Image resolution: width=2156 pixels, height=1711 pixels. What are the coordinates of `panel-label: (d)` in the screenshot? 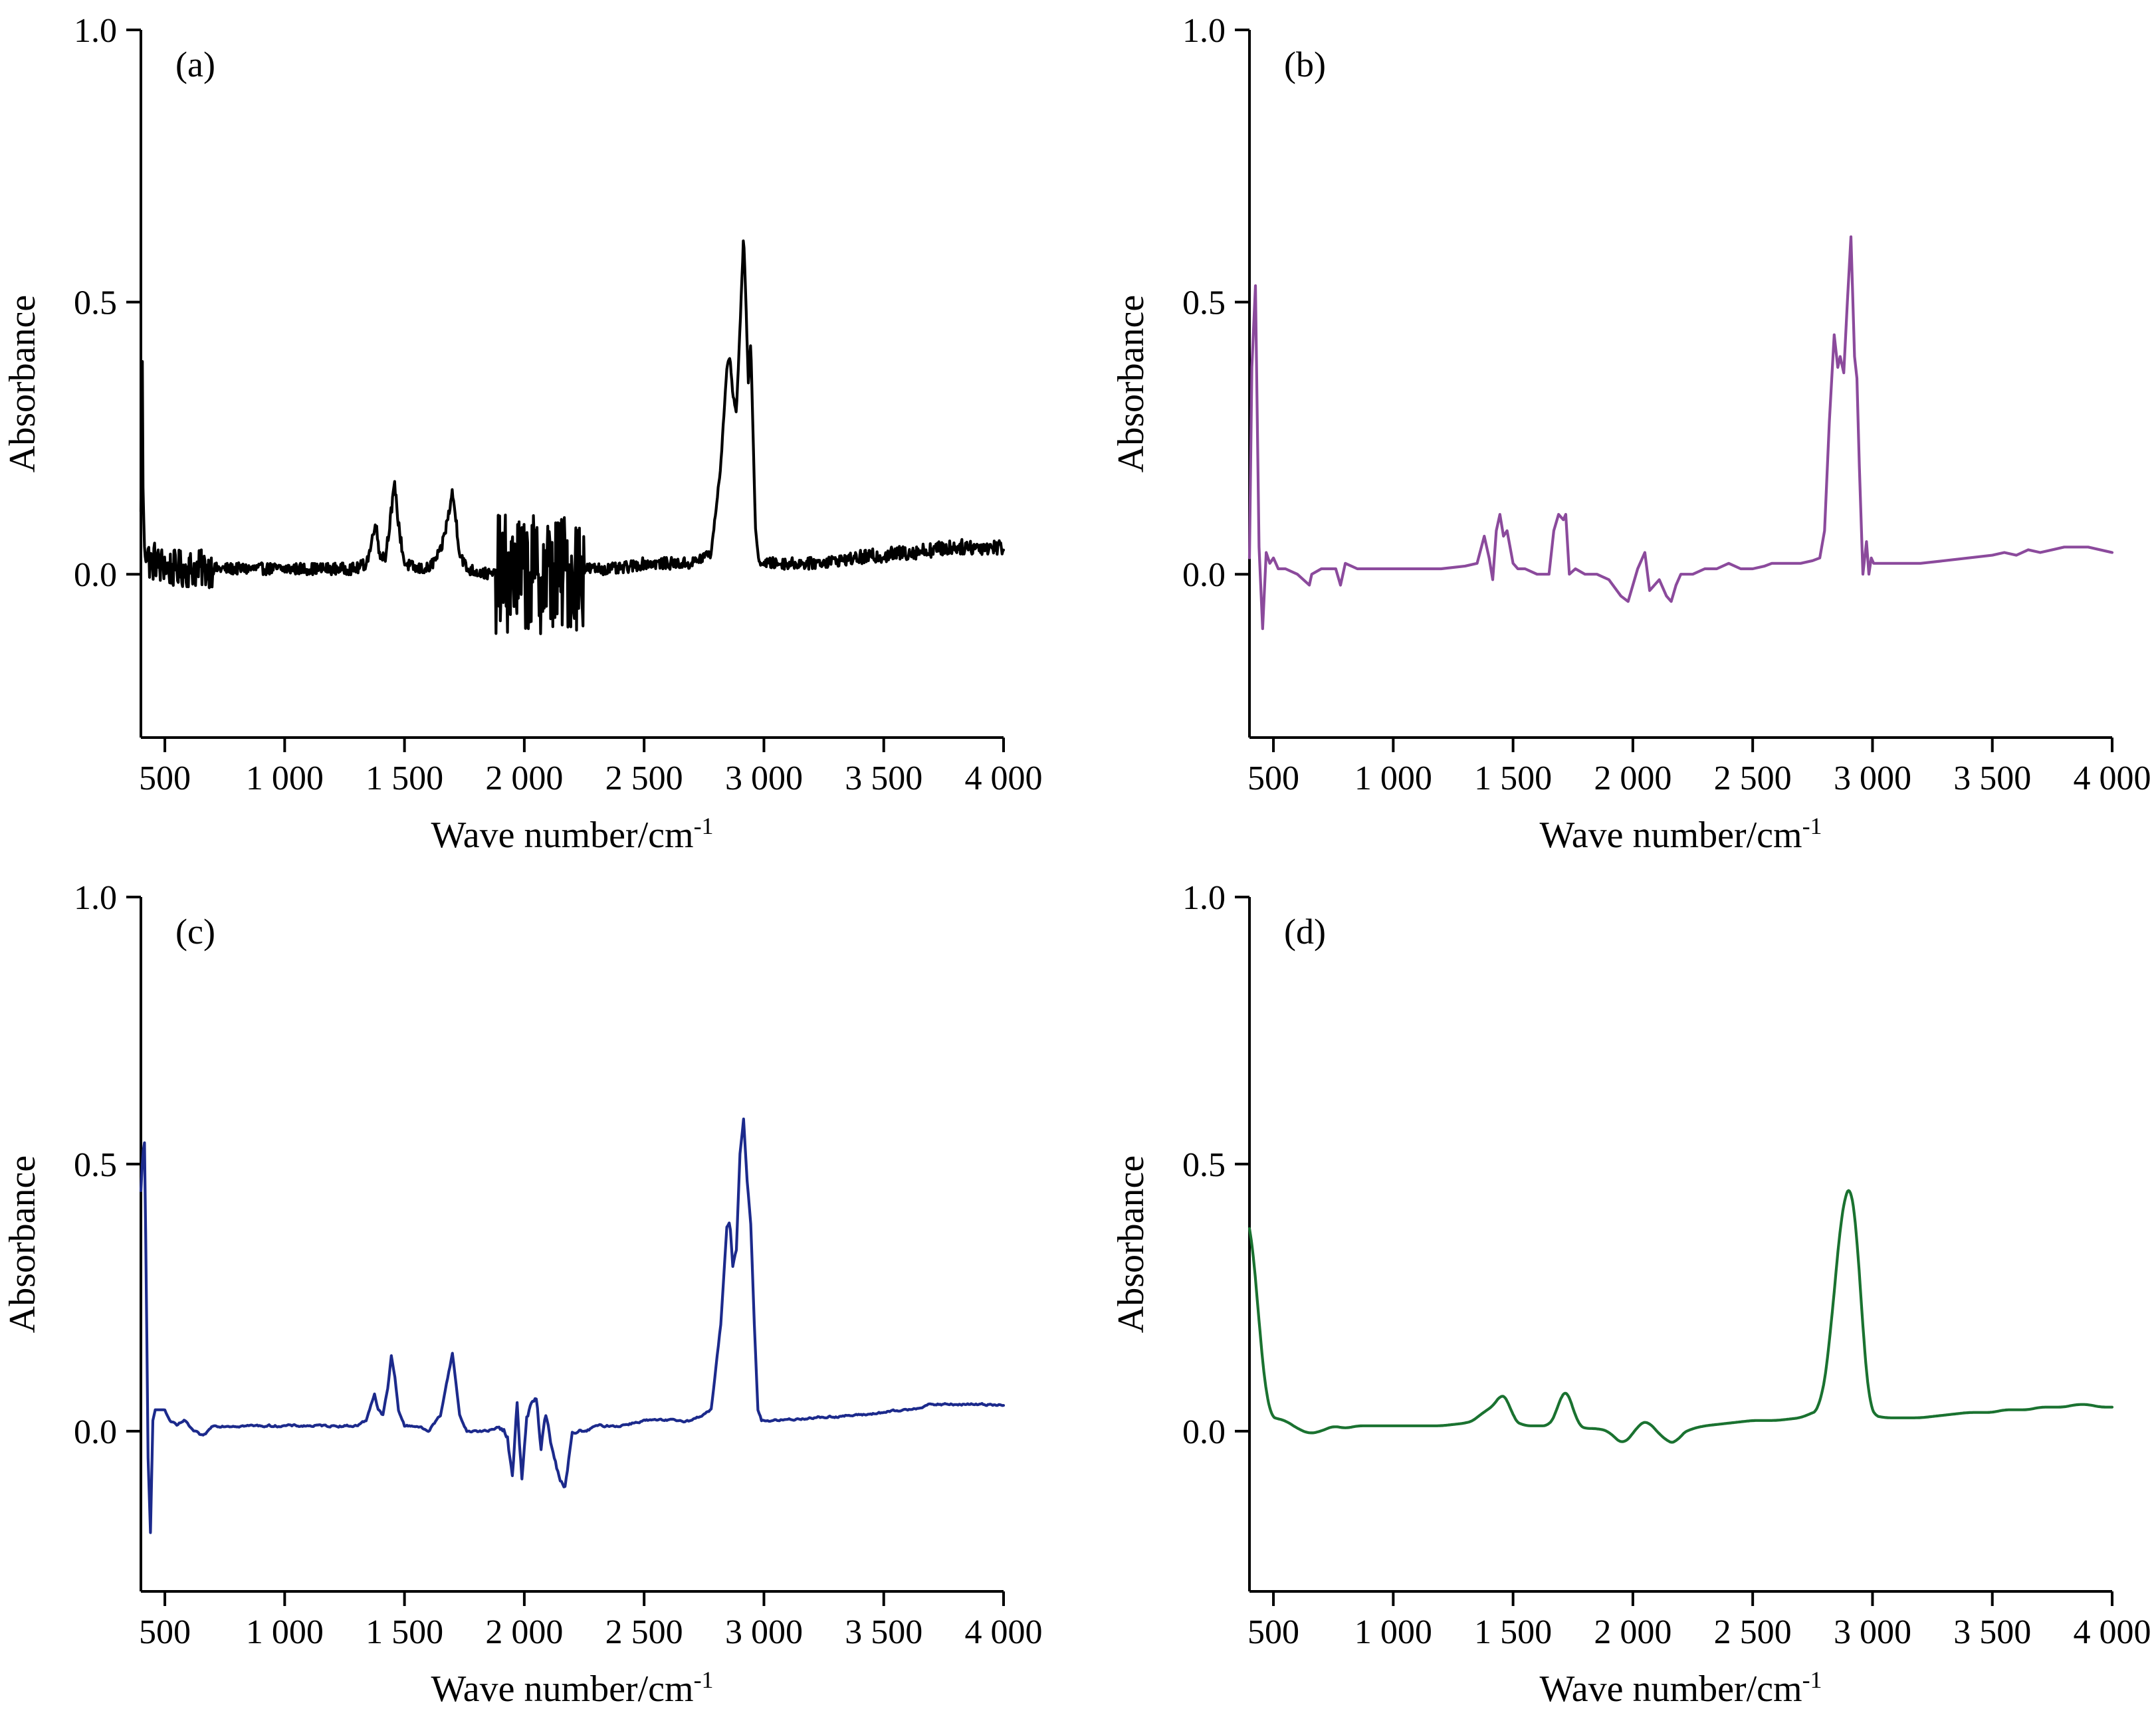 It's located at (1305, 932).